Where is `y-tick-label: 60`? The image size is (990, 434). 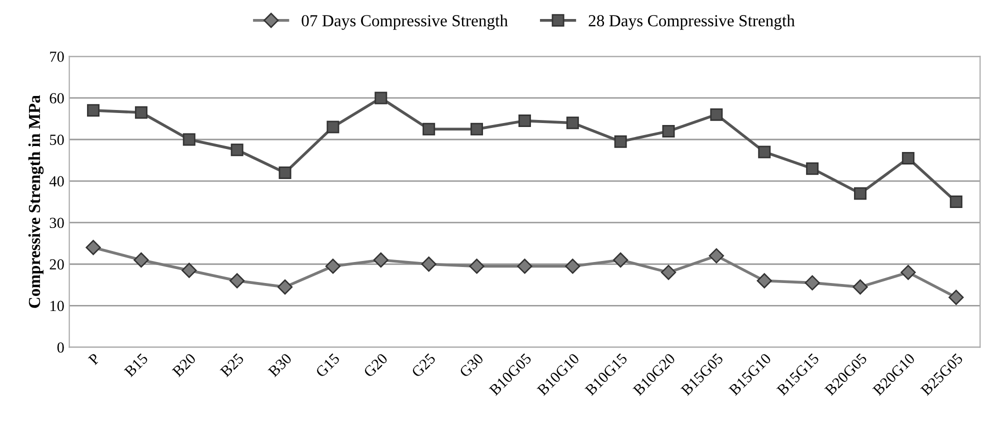
y-tick-label: 60 is located at coordinates (57, 98).